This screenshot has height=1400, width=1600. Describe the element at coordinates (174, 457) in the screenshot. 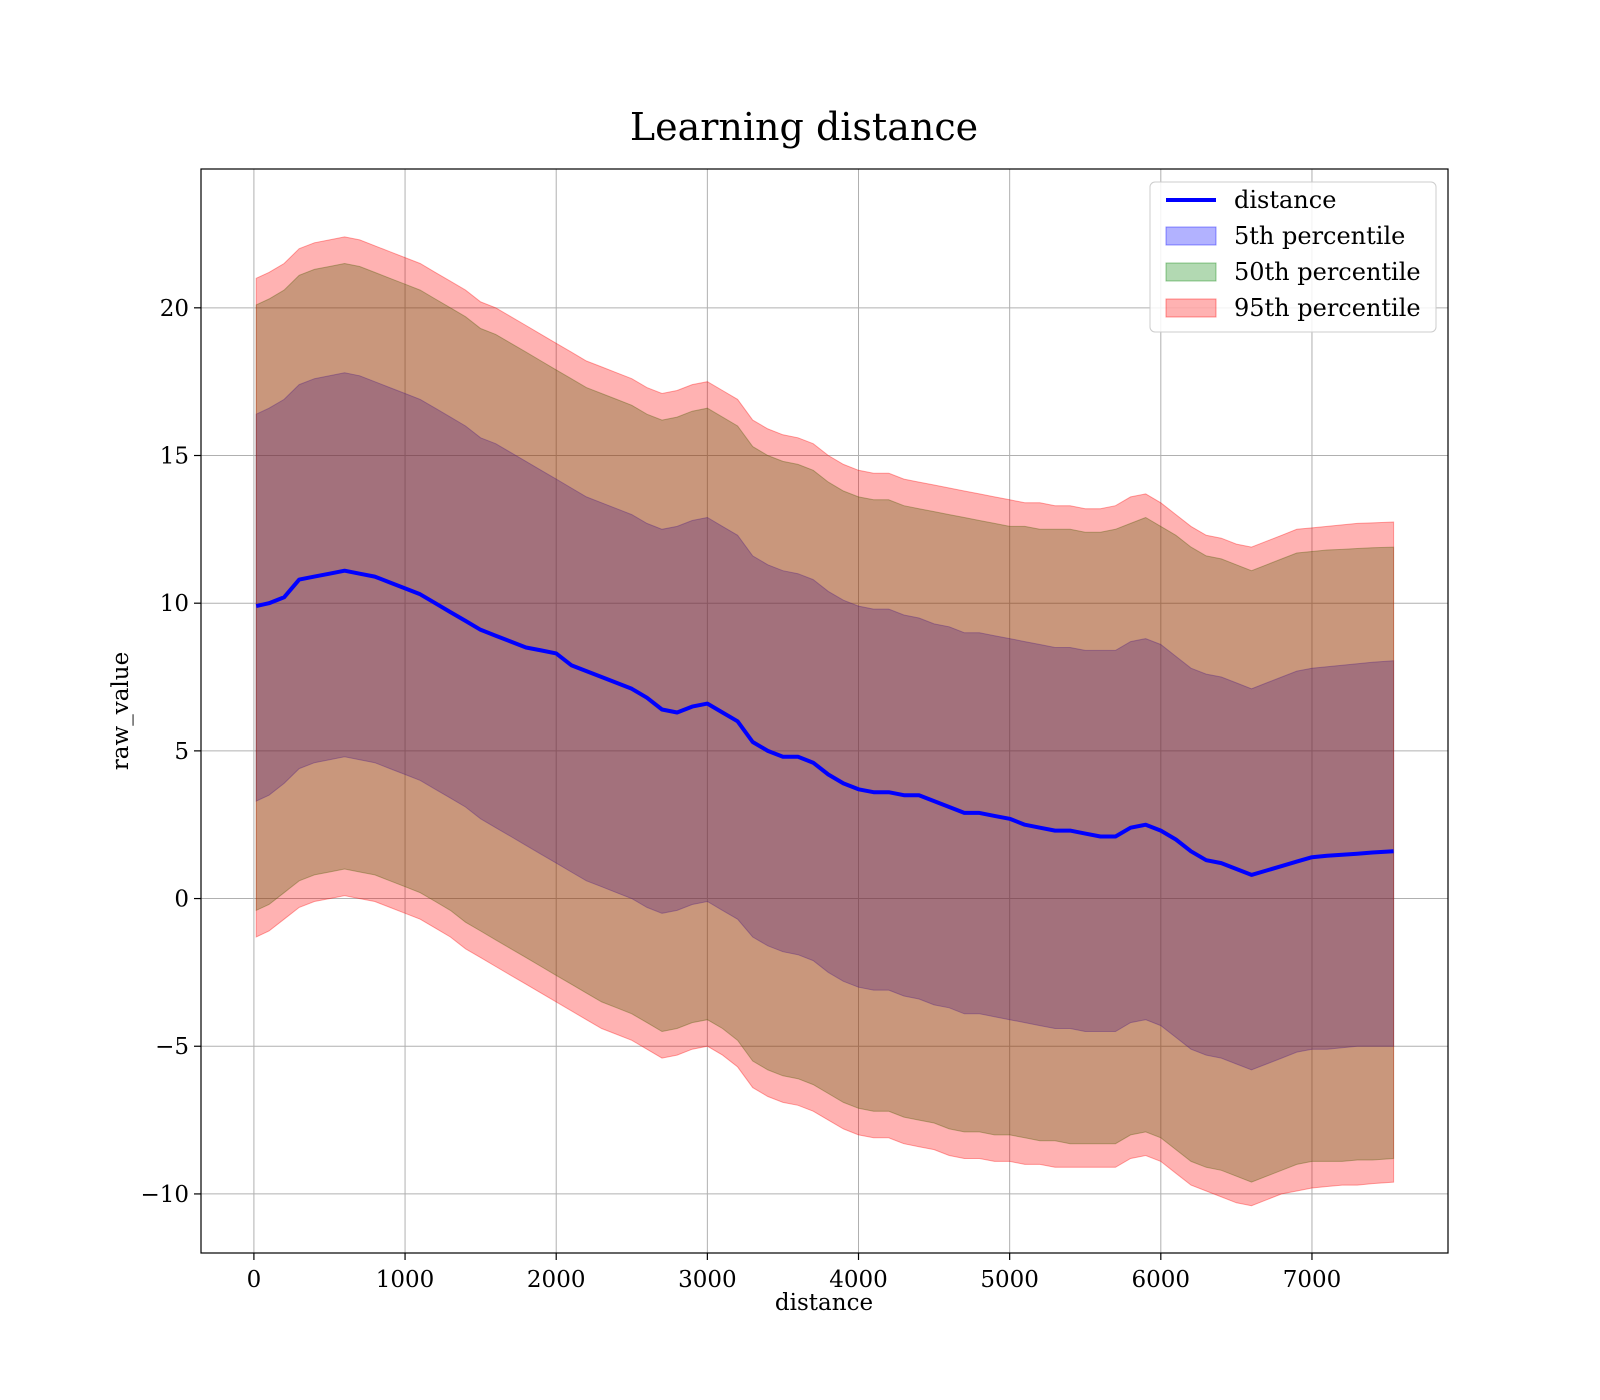

I see `y-tick-label: 15` at that location.